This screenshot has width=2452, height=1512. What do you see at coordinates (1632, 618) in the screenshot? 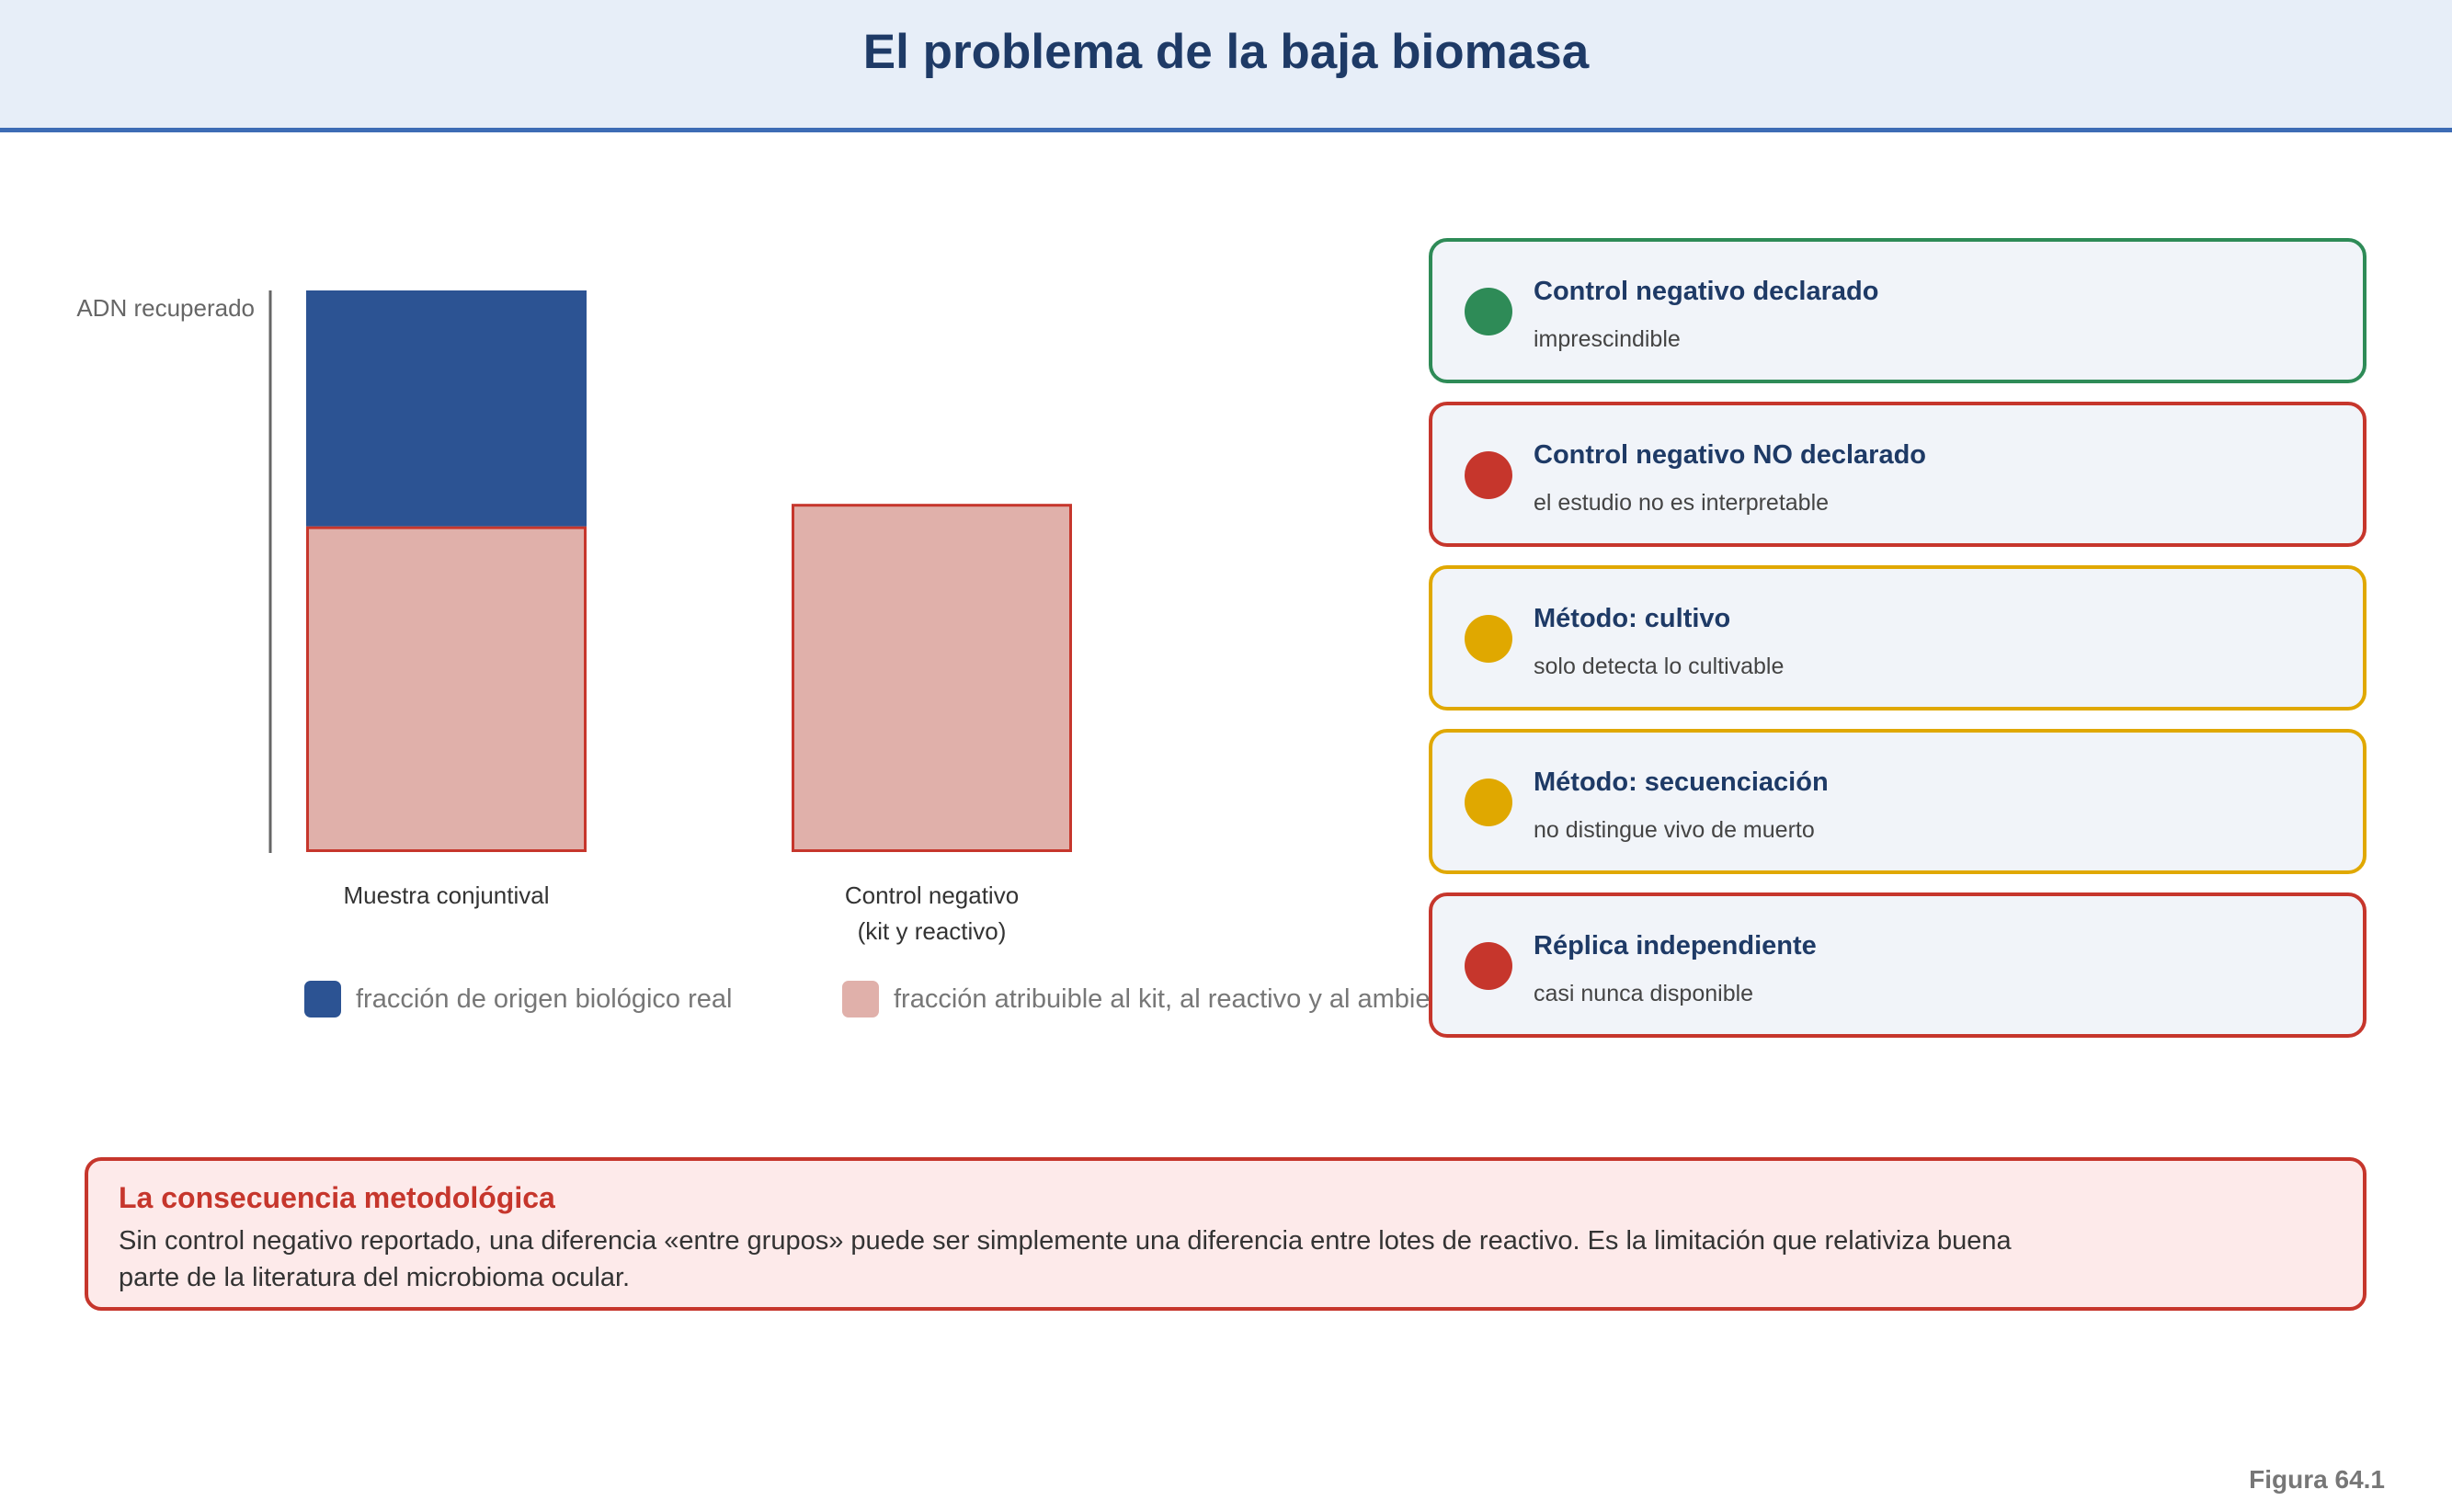
I see `card-title: Método: cultivo` at bounding box center [1632, 618].